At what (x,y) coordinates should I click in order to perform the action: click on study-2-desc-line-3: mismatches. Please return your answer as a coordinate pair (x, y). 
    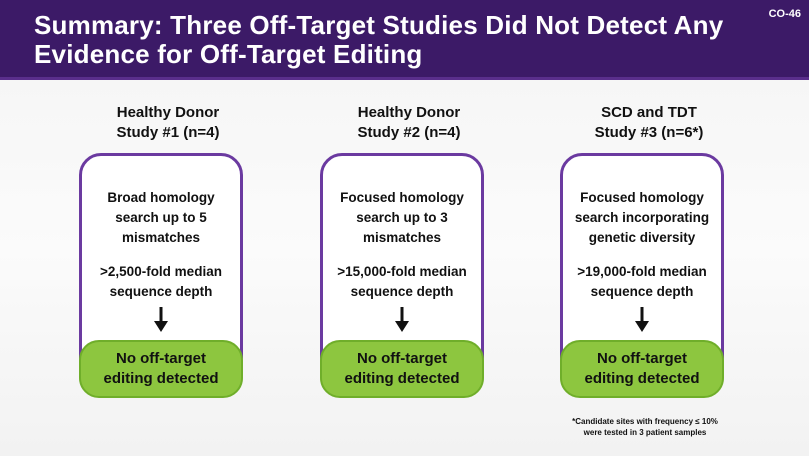
    Looking at the image, I should click on (402, 237).